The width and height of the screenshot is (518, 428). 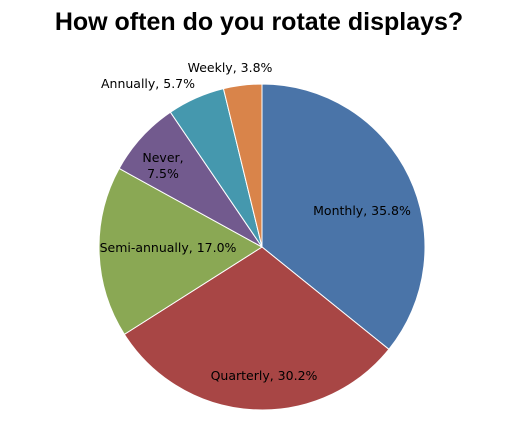 What do you see at coordinates (362, 210) in the screenshot?
I see `slice-label: Monthly, 35.8%` at bounding box center [362, 210].